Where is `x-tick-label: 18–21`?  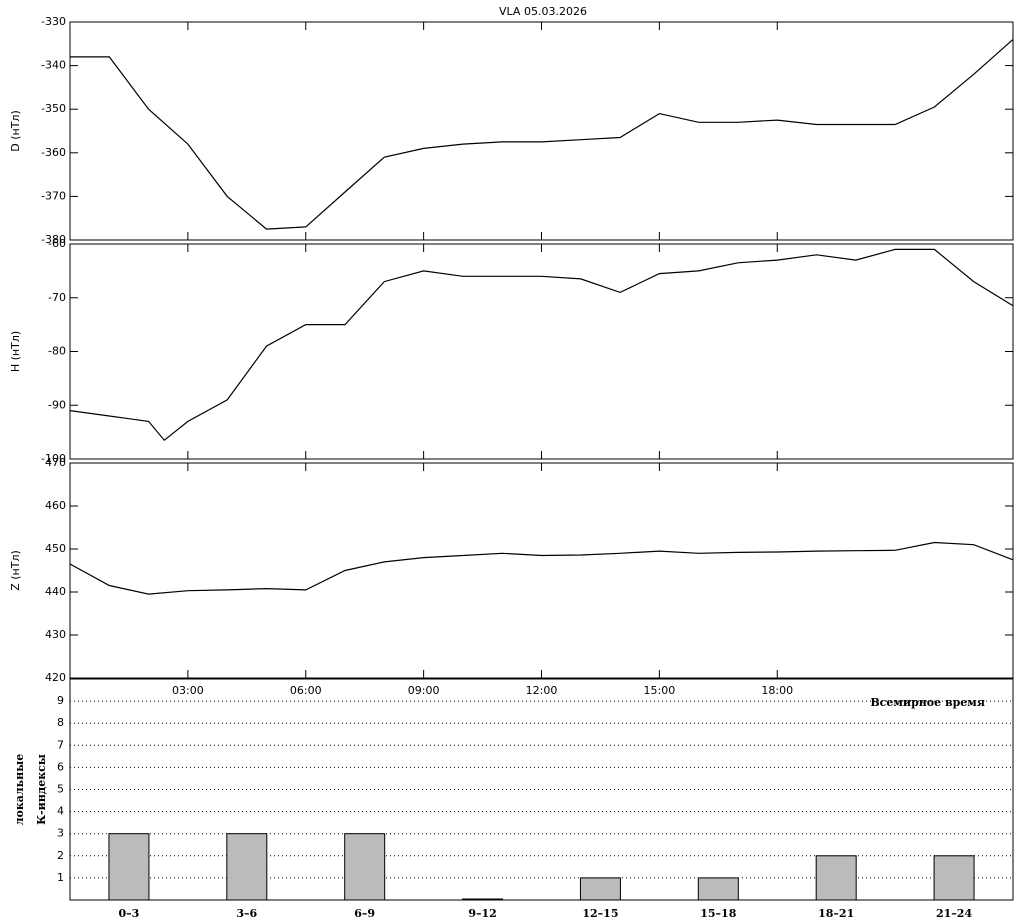 x-tick-label: 18–21 is located at coordinates (836, 913).